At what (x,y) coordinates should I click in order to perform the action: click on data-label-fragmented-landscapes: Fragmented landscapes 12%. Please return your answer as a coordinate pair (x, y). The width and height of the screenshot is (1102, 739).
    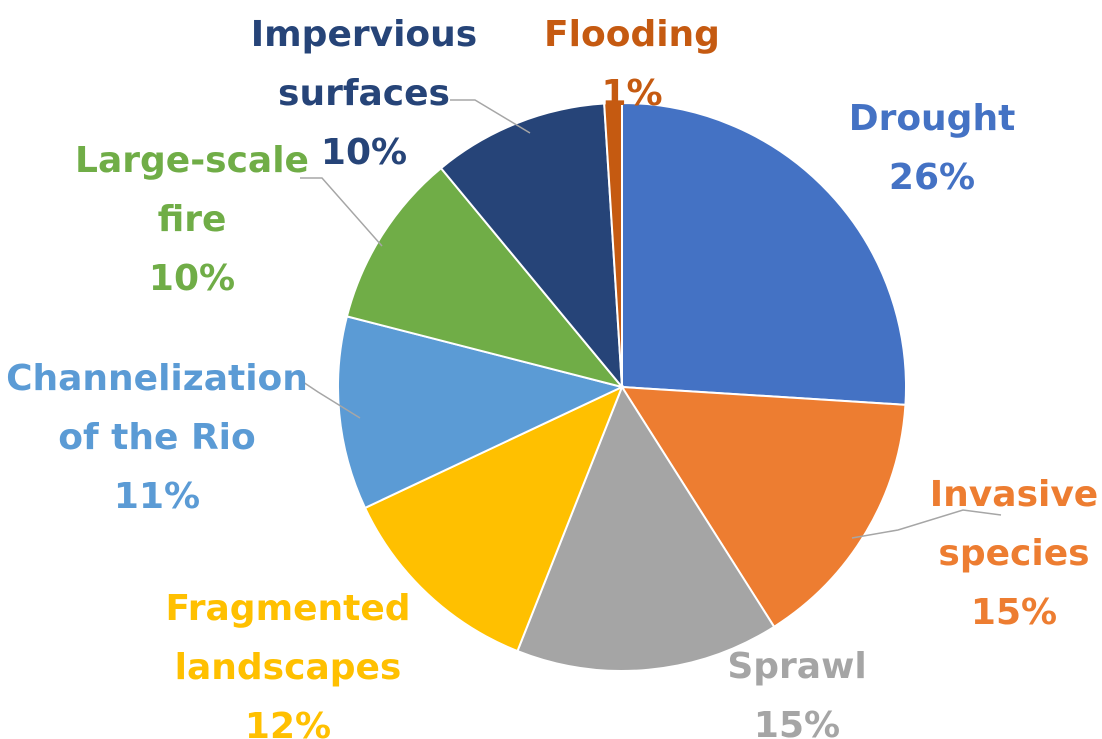
    Looking at the image, I should click on (287, 663).